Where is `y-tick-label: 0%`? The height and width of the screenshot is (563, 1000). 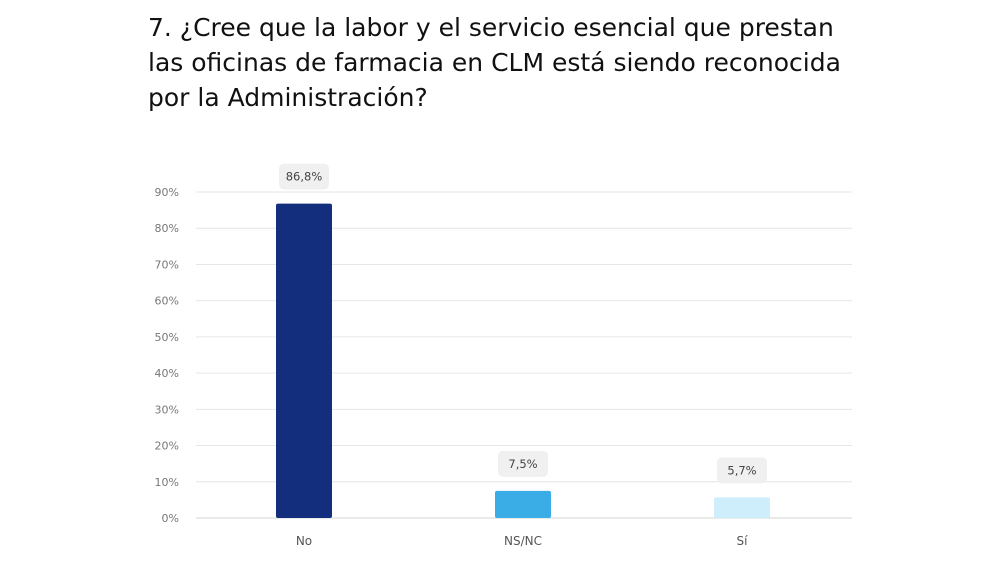 y-tick-label: 0% is located at coordinates (170, 518).